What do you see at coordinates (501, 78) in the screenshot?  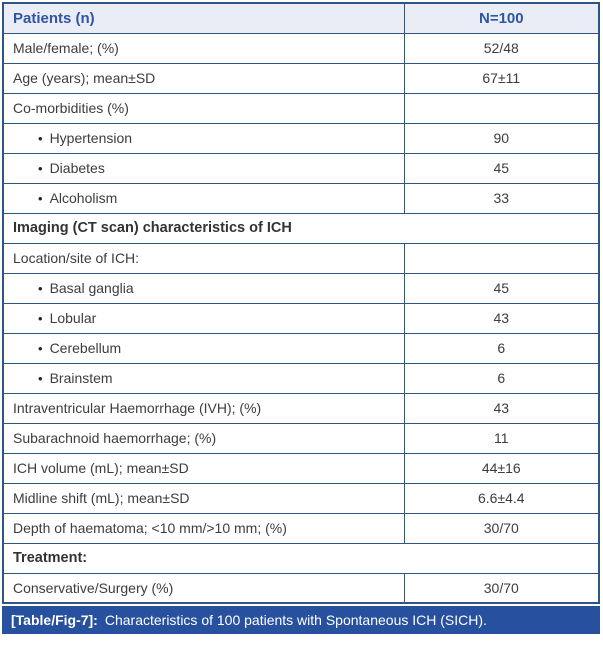 I see `row-value: 67±11` at bounding box center [501, 78].